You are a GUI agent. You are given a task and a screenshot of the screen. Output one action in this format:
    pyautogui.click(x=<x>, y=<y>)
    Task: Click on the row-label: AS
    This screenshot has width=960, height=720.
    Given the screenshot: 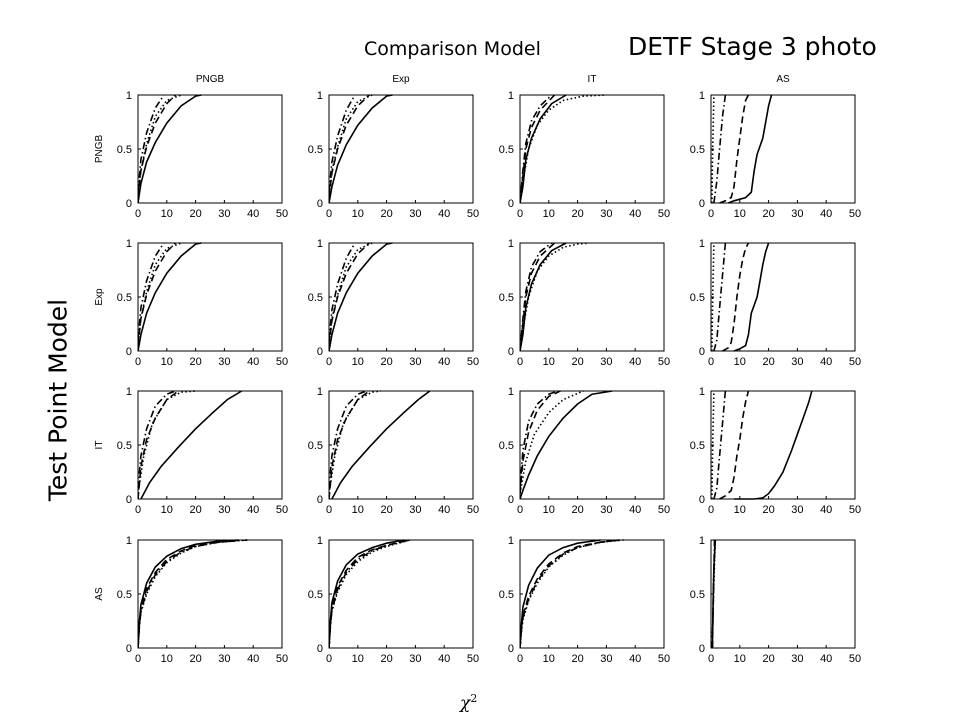 What is the action you would take?
    pyautogui.click(x=99, y=594)
    